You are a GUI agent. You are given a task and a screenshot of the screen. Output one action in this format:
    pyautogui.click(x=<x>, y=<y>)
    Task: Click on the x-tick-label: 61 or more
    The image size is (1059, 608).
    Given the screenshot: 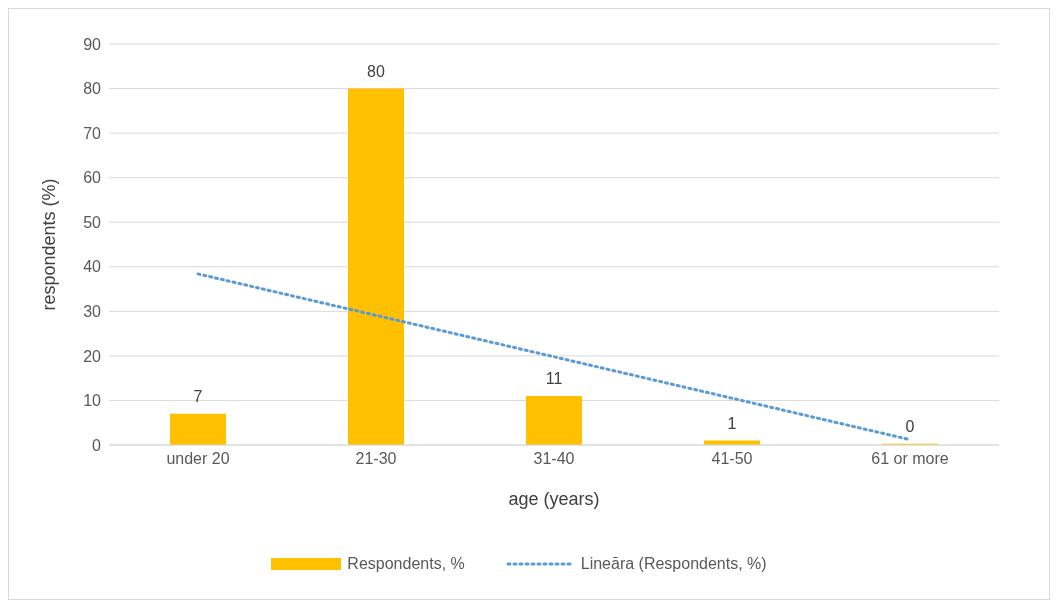 What is the action you would take?
    pyautogui.click(x=910, y=459)
    